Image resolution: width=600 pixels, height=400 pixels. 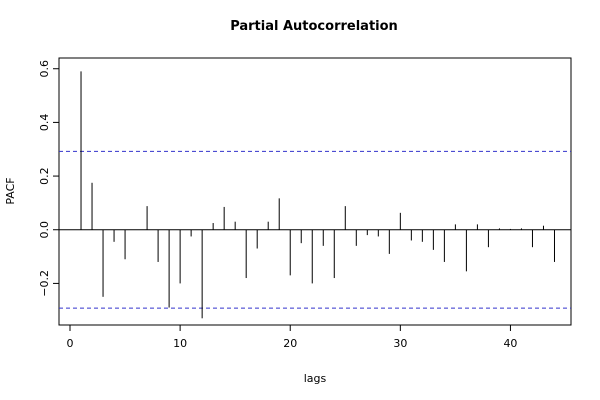 I want to click on x-tick-label: 0, so click(x=70, y=343).